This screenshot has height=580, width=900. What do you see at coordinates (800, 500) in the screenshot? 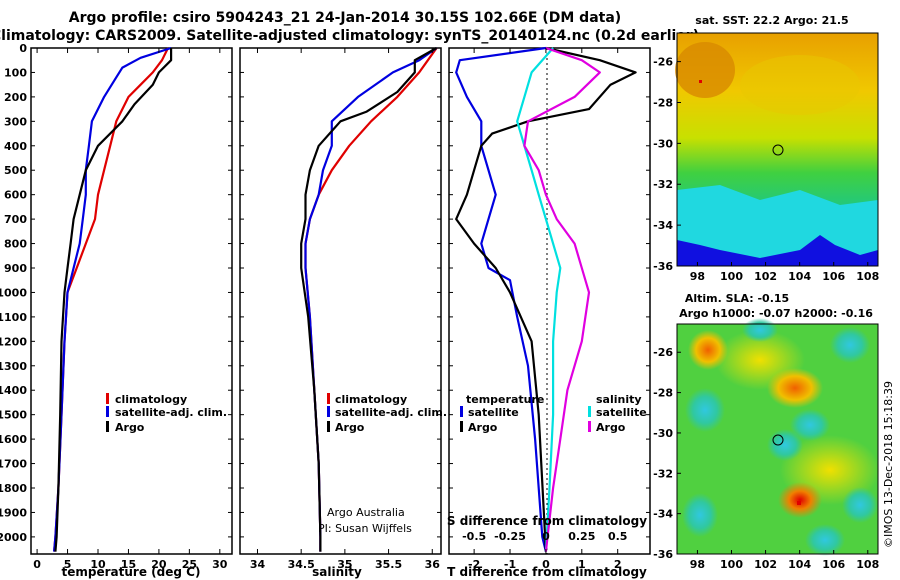
I see `sla-red-blob` at bounding box center [800, 500].